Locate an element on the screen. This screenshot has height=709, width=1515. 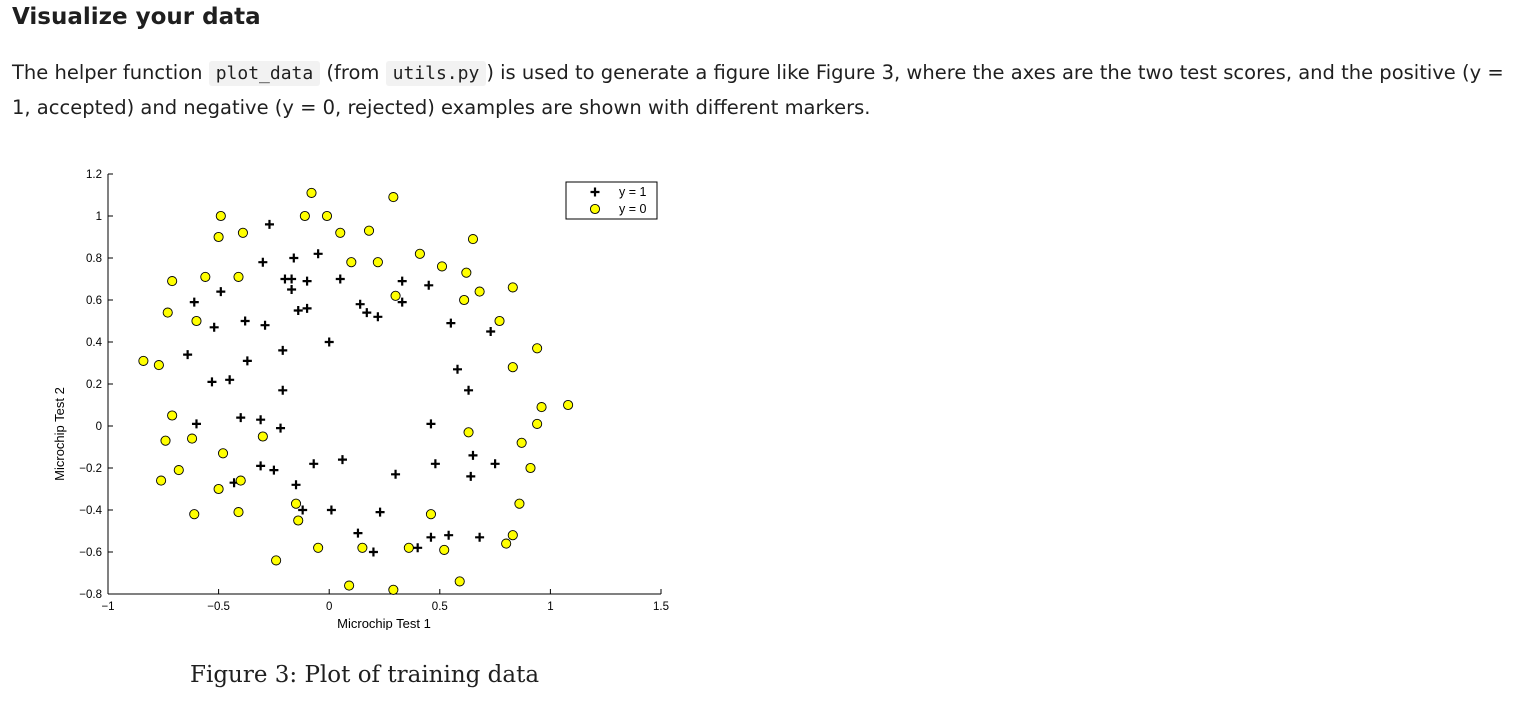
legend-label-negative: y = 0 is located at coordinates (632, 209).